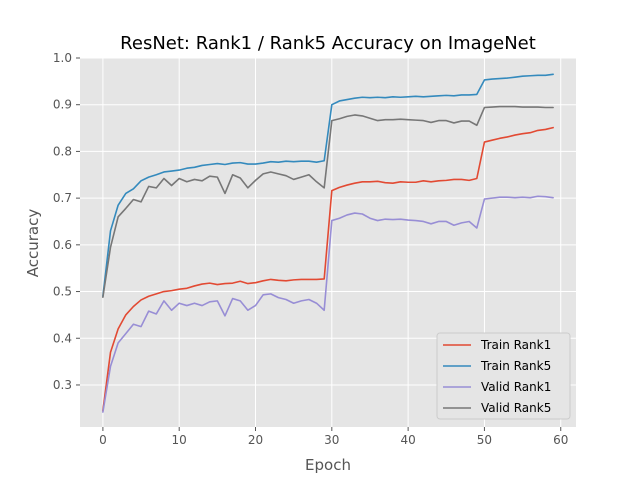 The image size is (640, 480). What do you see at coordinates (62, 105) in the screenshot?
I see `y-tick-label: 0.9` at bounding box center [62, 105].